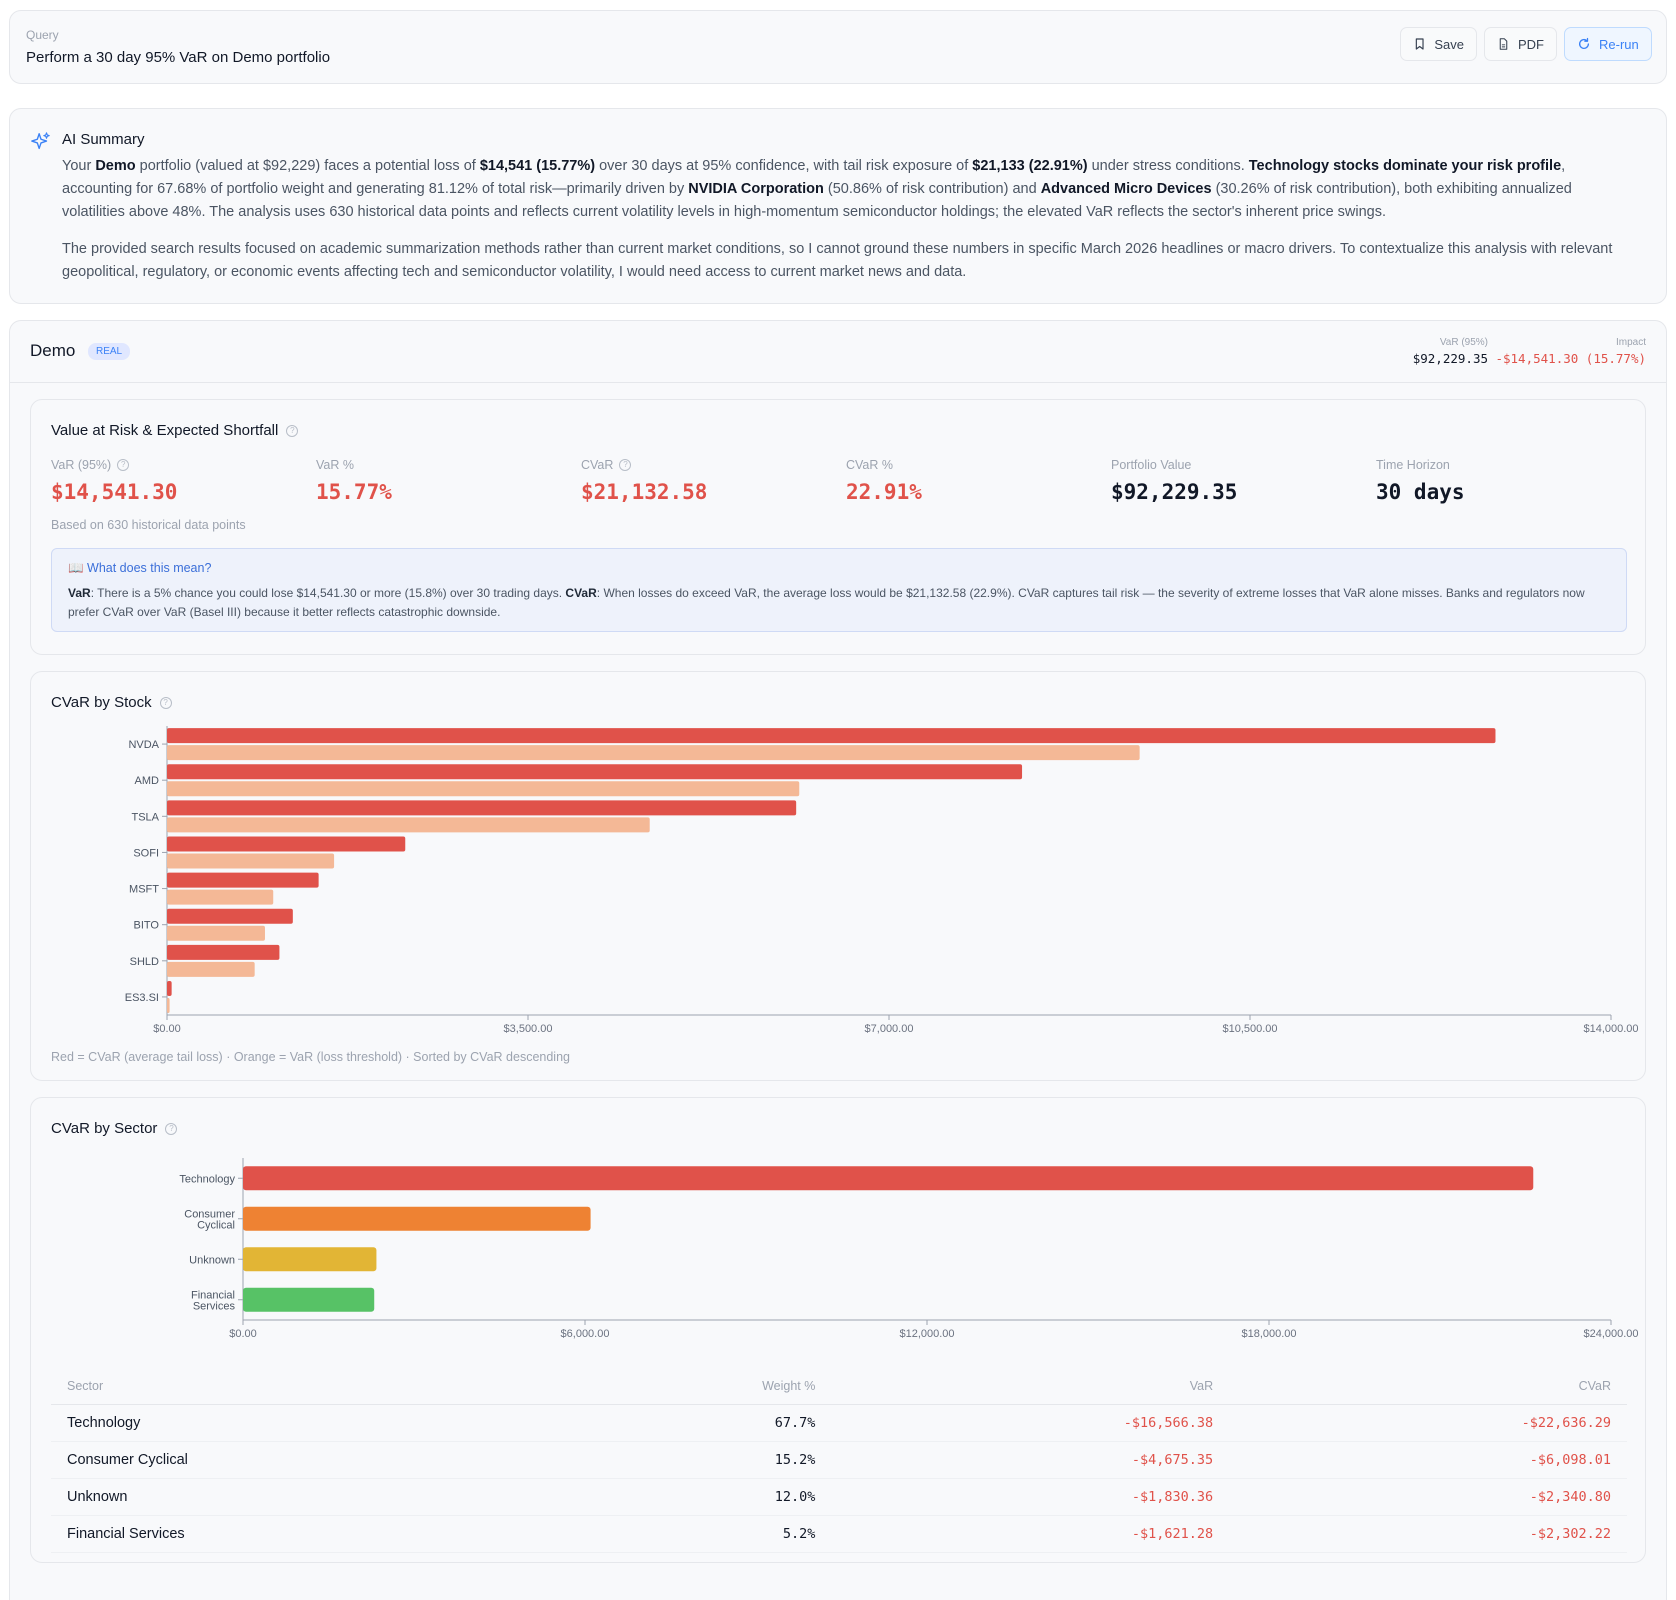  Describe the element at coordinates (1584, 43) in the screenshot. I see `refresh-icon` at that location.